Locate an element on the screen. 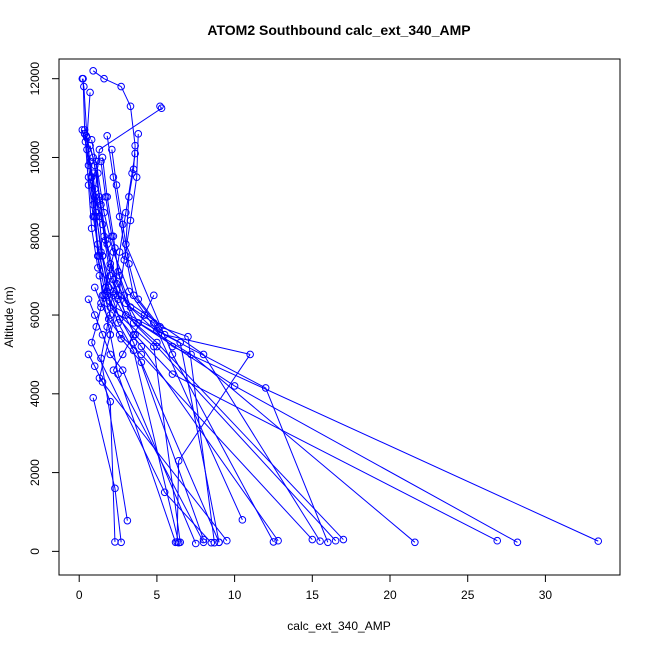 This screenshot has width=650, height=650. x-tick-label: 15 is located at coordinates (313, 595).